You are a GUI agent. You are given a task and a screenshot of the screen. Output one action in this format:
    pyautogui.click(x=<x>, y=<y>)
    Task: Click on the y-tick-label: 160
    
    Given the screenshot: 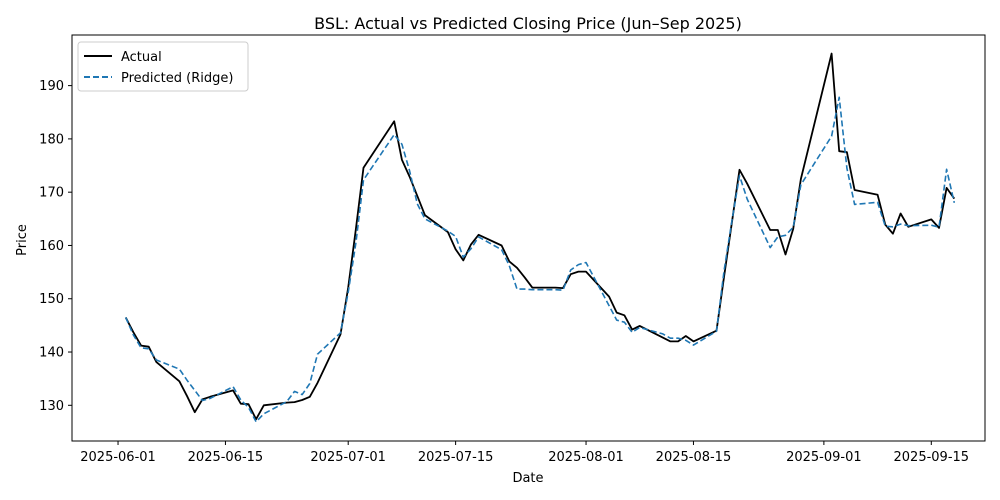 What is the action you would take?
    pyautogui.click(x=51, y=246)
    